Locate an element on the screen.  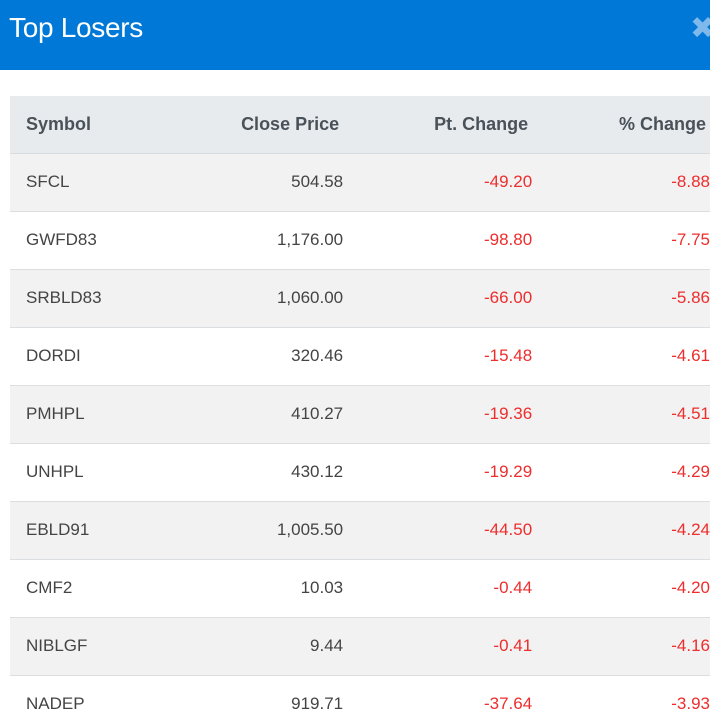
pct-change-cell: -3.93 is located at coordinates (690, 703).